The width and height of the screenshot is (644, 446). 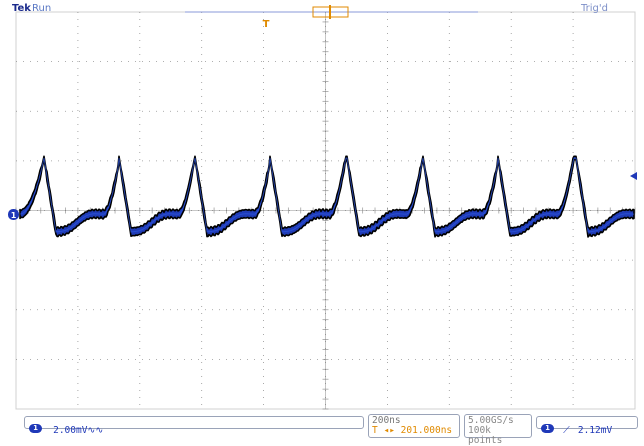 What do you see at coordinates (375, 430) in the screenshot?
I see `delay-marker-icon: T` at bounding box center [375, 430].